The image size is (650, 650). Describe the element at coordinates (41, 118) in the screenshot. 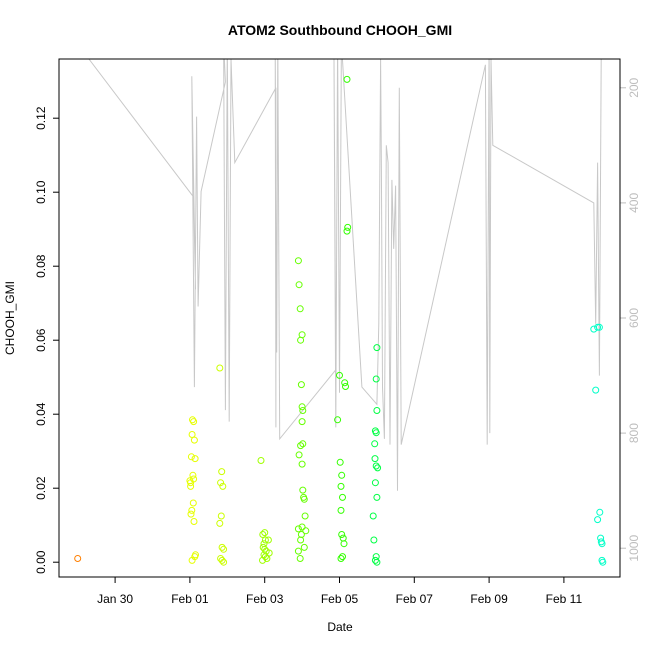

I see `y-axis-tick-label: 0.12` at that location.